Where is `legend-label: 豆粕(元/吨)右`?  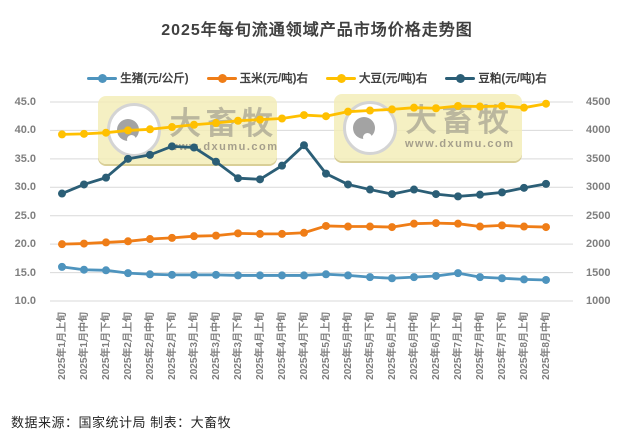 legend-label: 豆粕(元/吨)右 is located at coordinates (512, 79).